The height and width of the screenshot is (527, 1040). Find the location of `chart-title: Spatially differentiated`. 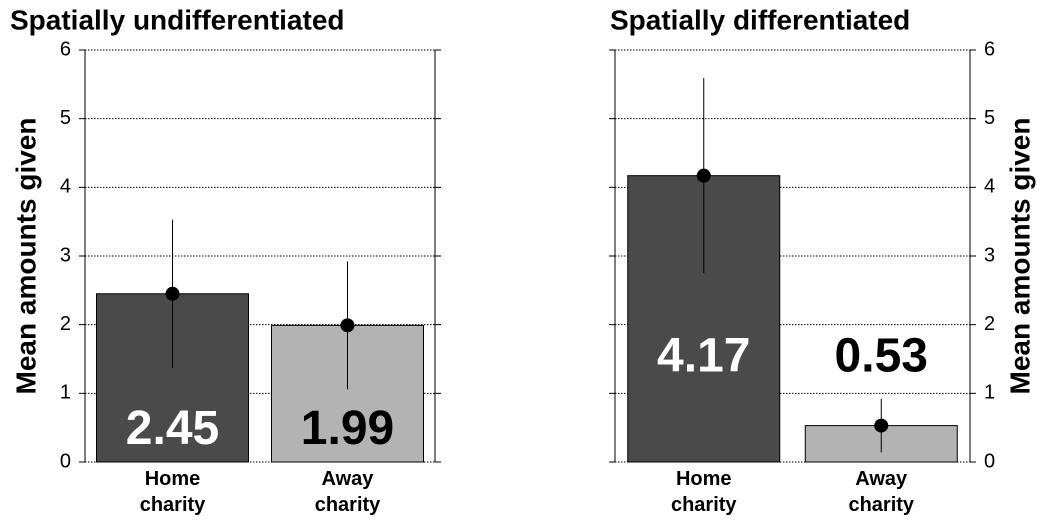

chart-title: Spatially differentiated is located at coordinates (760, 19).